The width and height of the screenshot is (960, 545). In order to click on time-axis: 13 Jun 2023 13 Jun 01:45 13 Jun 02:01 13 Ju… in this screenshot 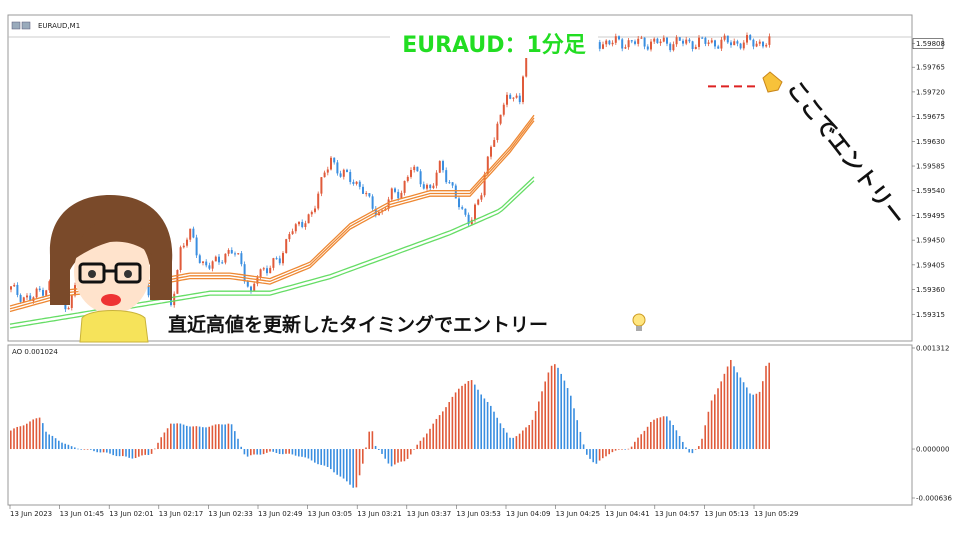, I will do `click(403, 511)`.